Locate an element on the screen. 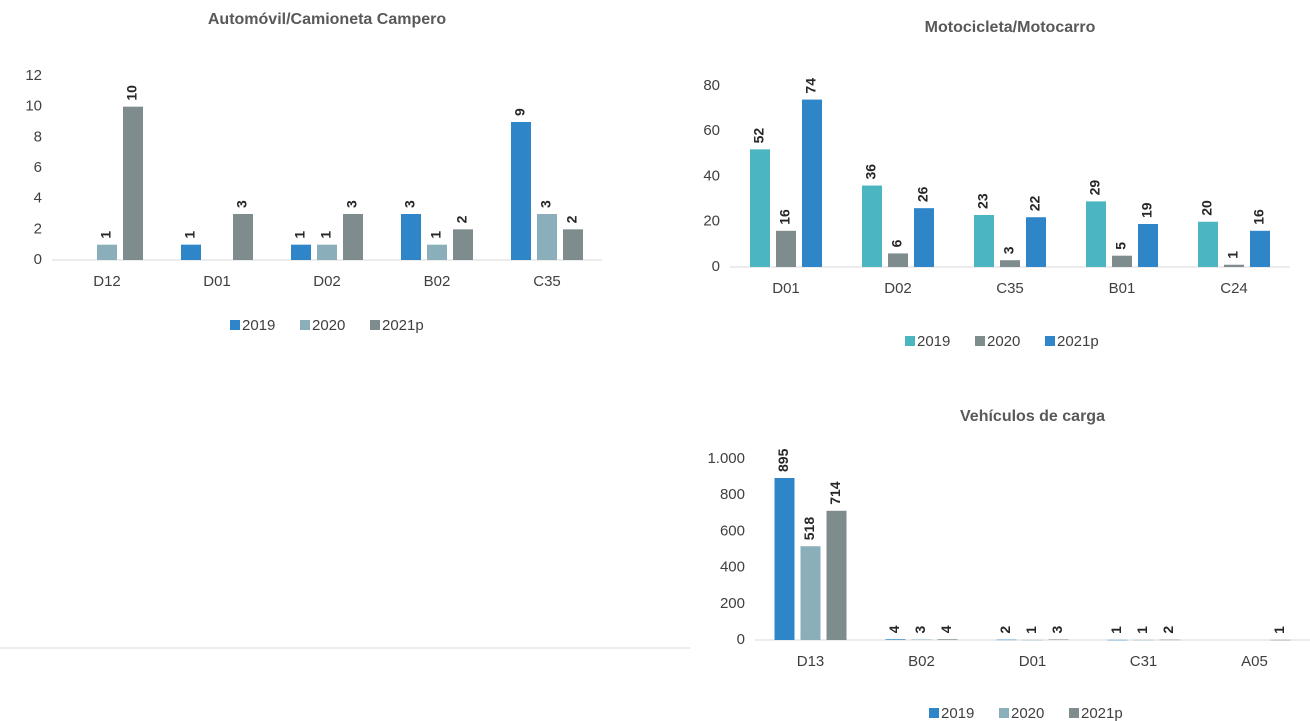  x-tick-label: B01 is located at coordinates (1122, 288).